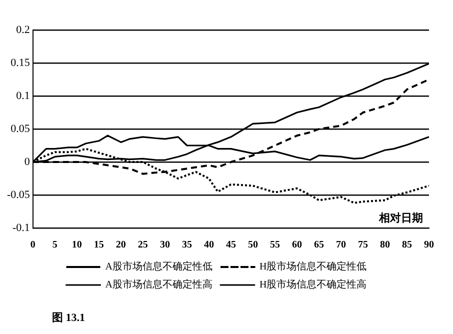 The height and width of the screenshot is (334, 453). Describe the element at coordinates (341, 245) in the screenshot. I see `x-tick-label: 70` at that location.